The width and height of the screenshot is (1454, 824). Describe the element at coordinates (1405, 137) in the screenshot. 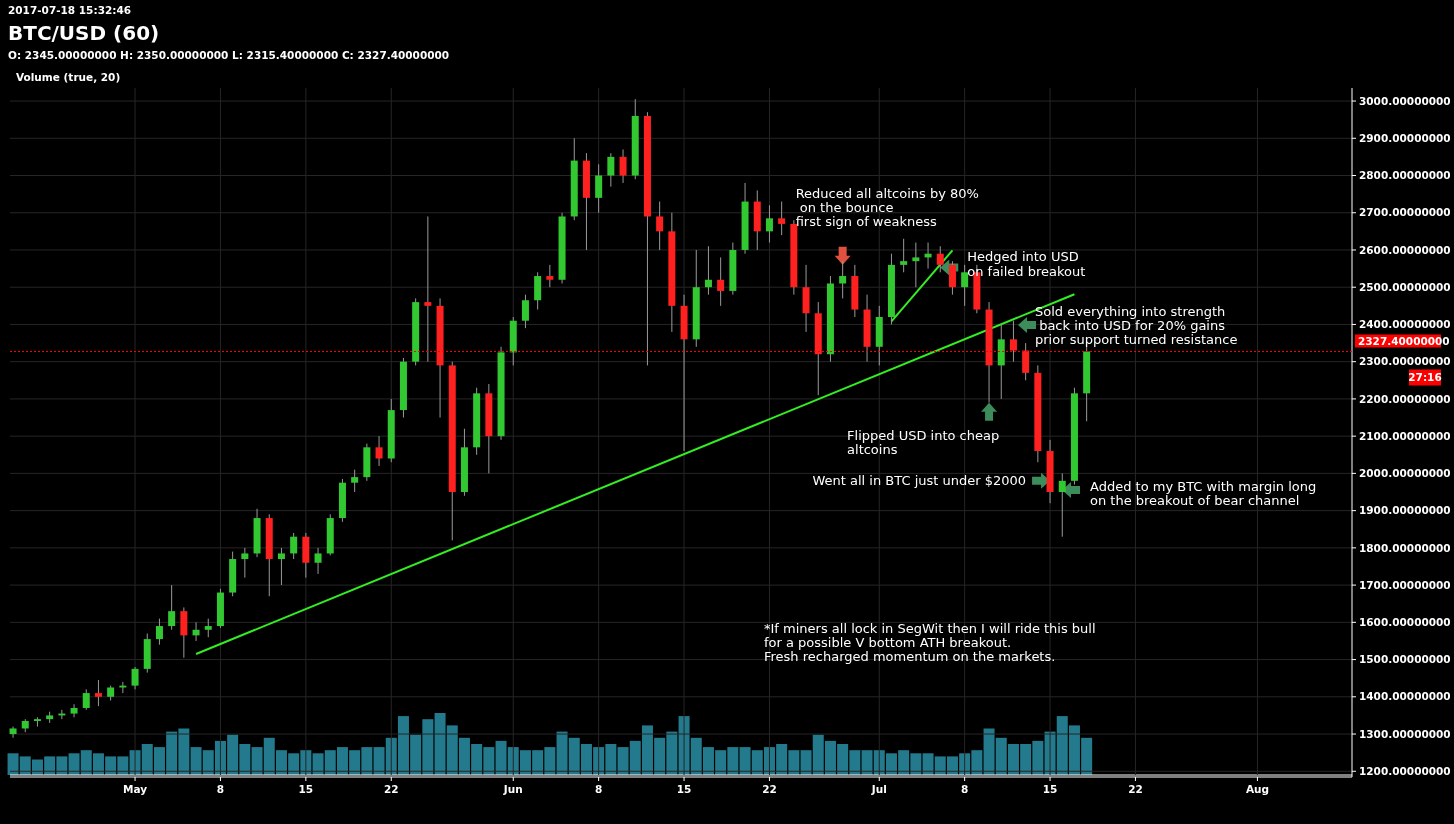

I see `y-tick-label: 2900.00000000` at that location.